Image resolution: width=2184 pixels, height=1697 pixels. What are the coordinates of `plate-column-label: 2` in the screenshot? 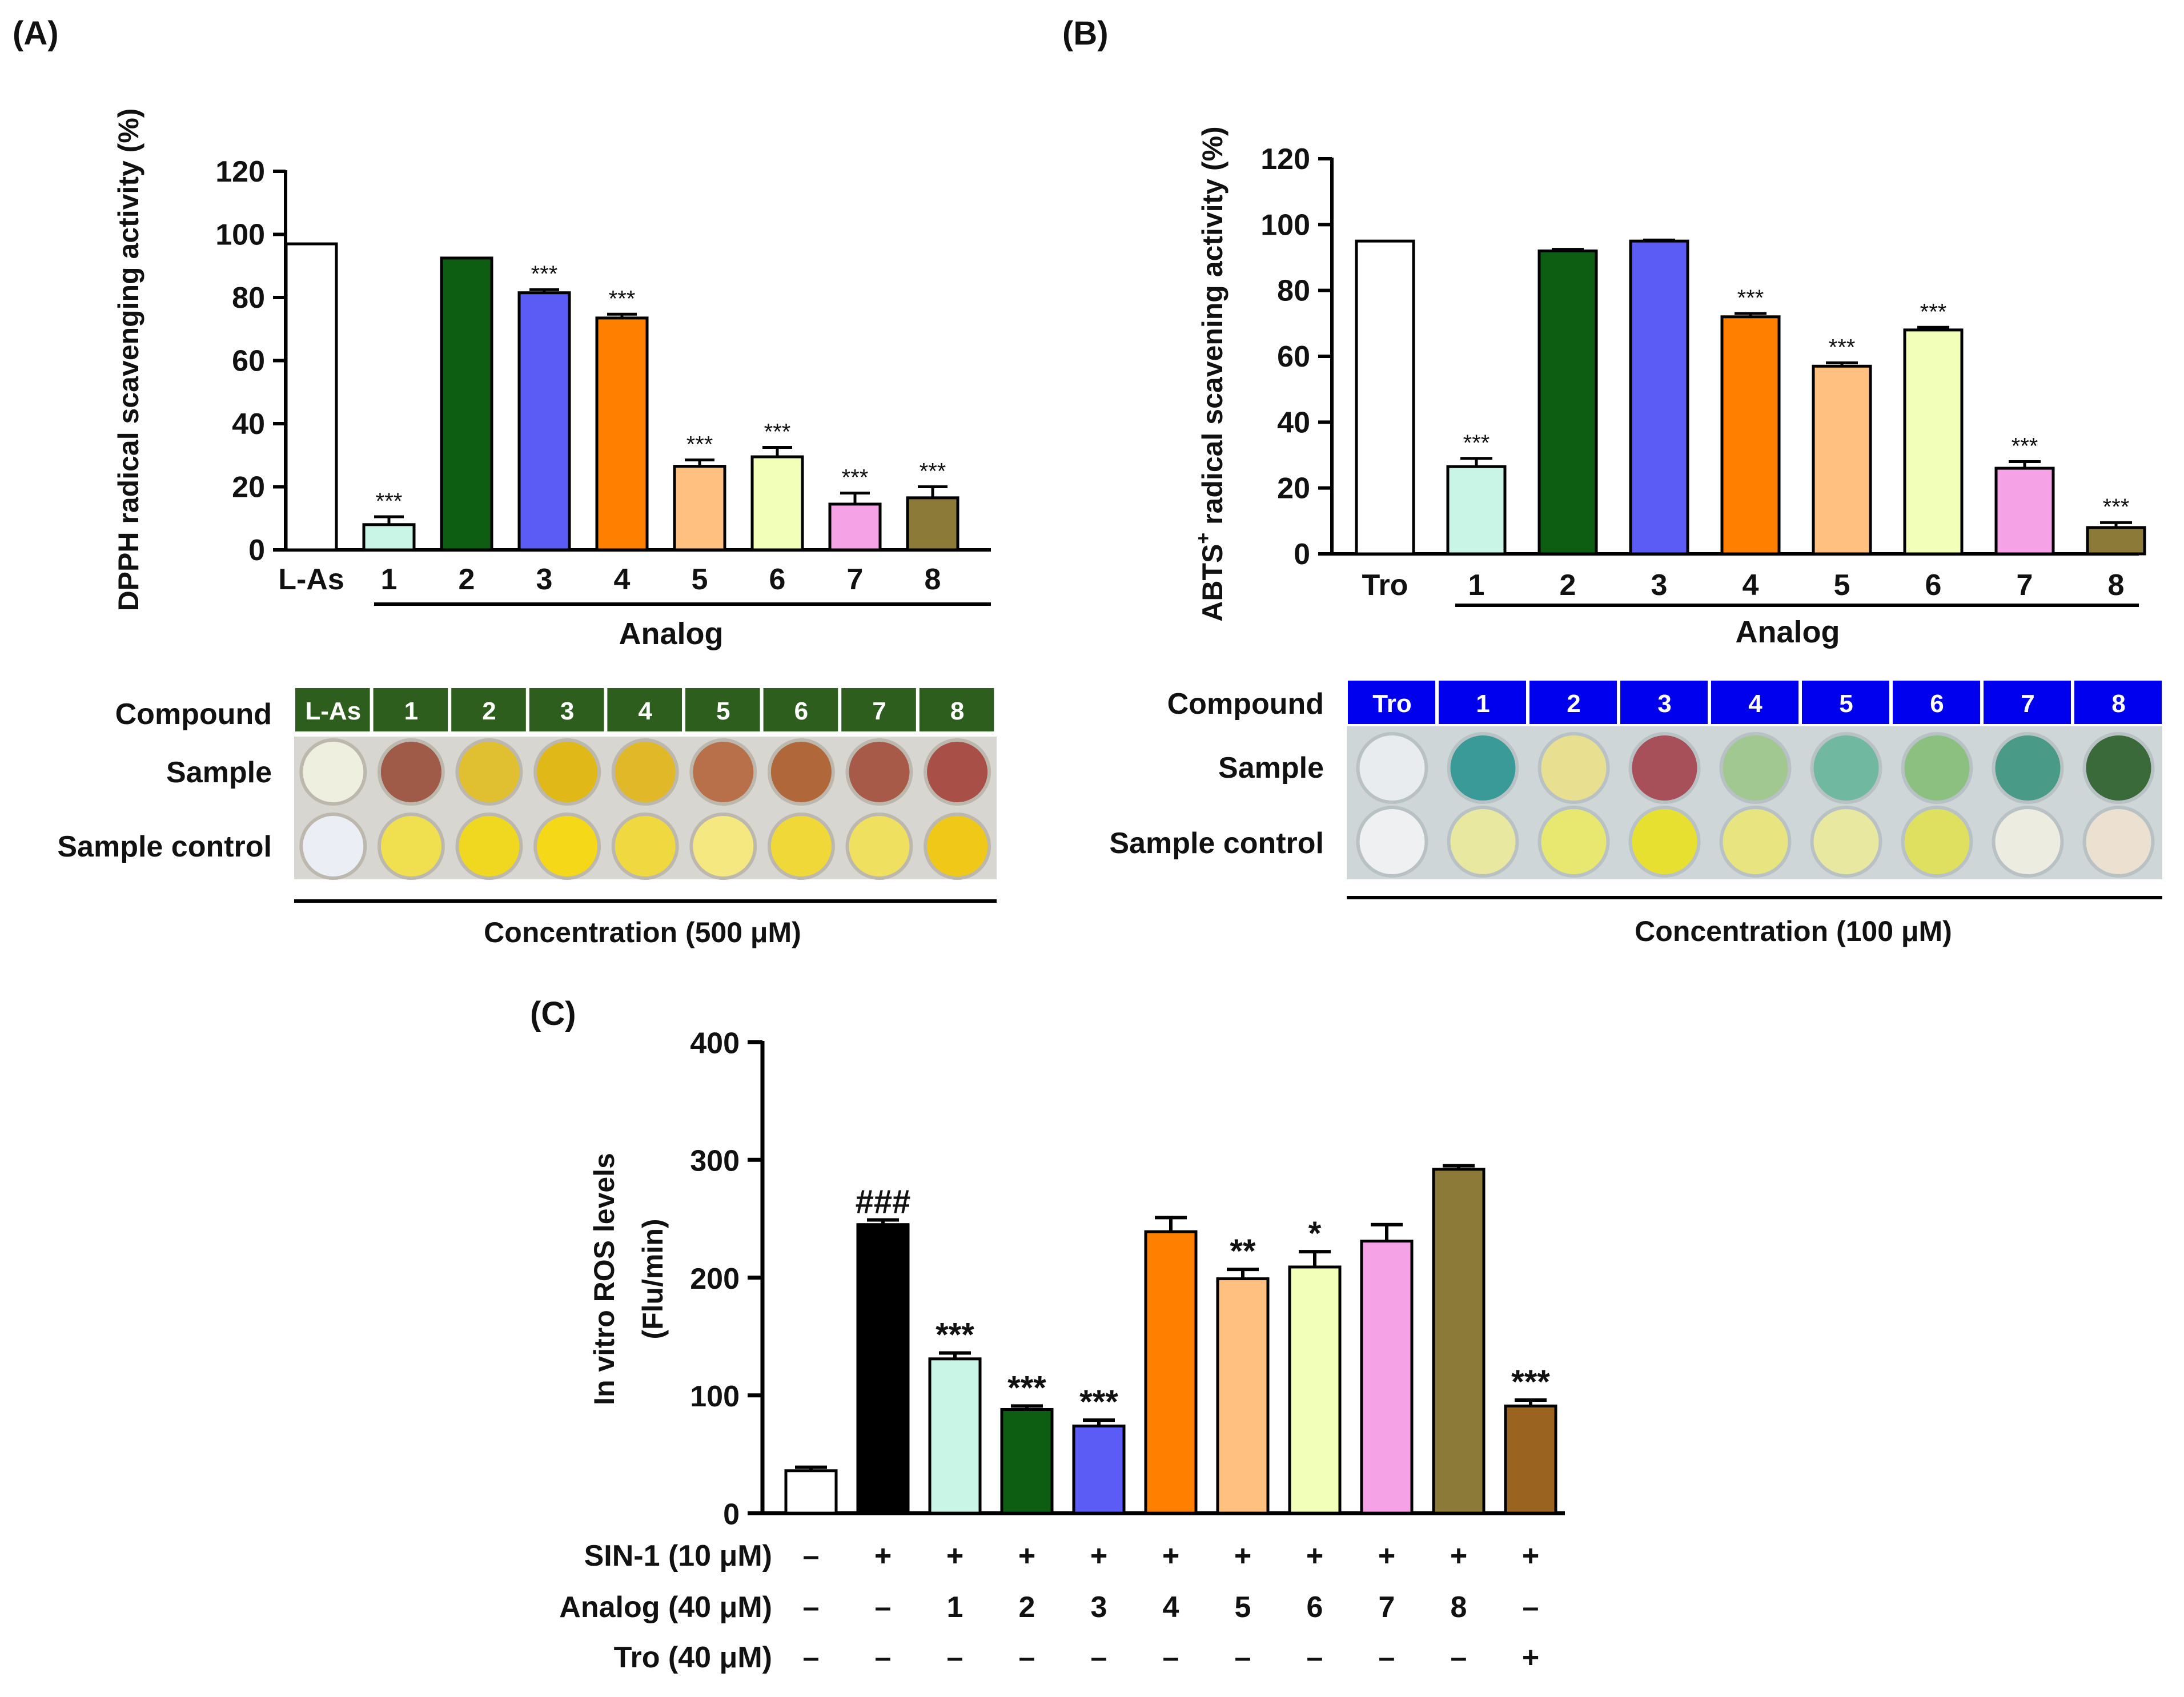 It's located at (1573, 704).